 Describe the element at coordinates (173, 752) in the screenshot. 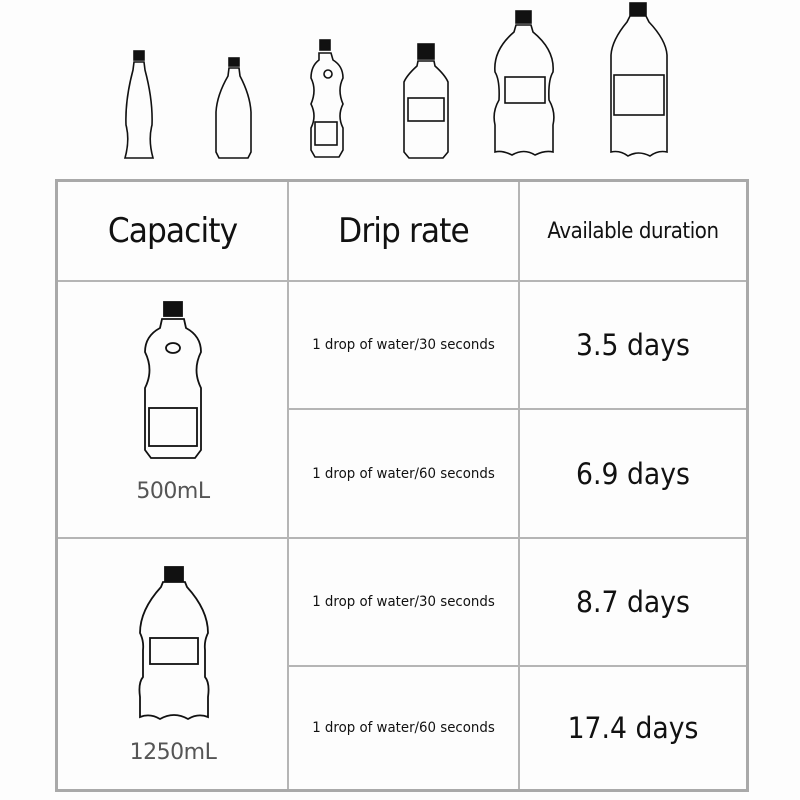

I see `capacity-1250ml: 1250mL` at that location.